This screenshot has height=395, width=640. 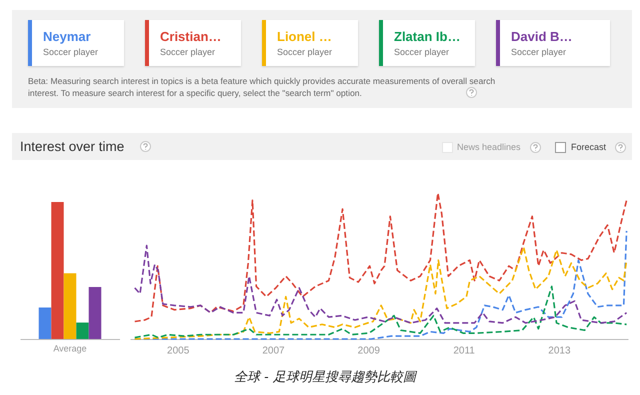 I want to click on text: 全球 - 足球明星搜尋趨勢比較圖, so click(x=325, y=377).